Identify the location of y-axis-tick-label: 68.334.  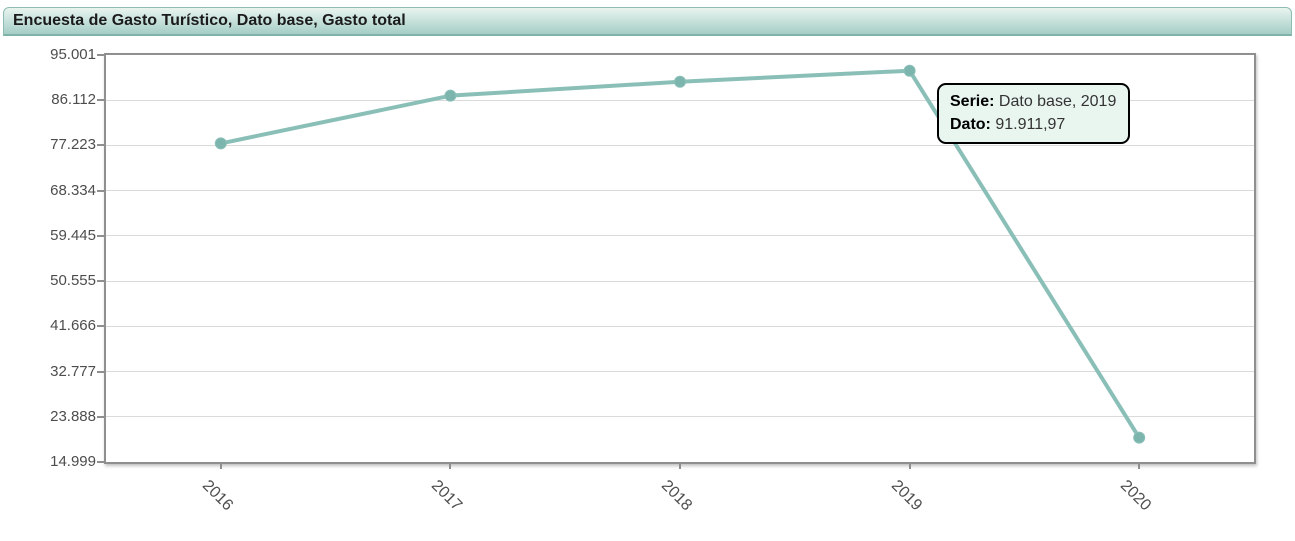
(73, 190).